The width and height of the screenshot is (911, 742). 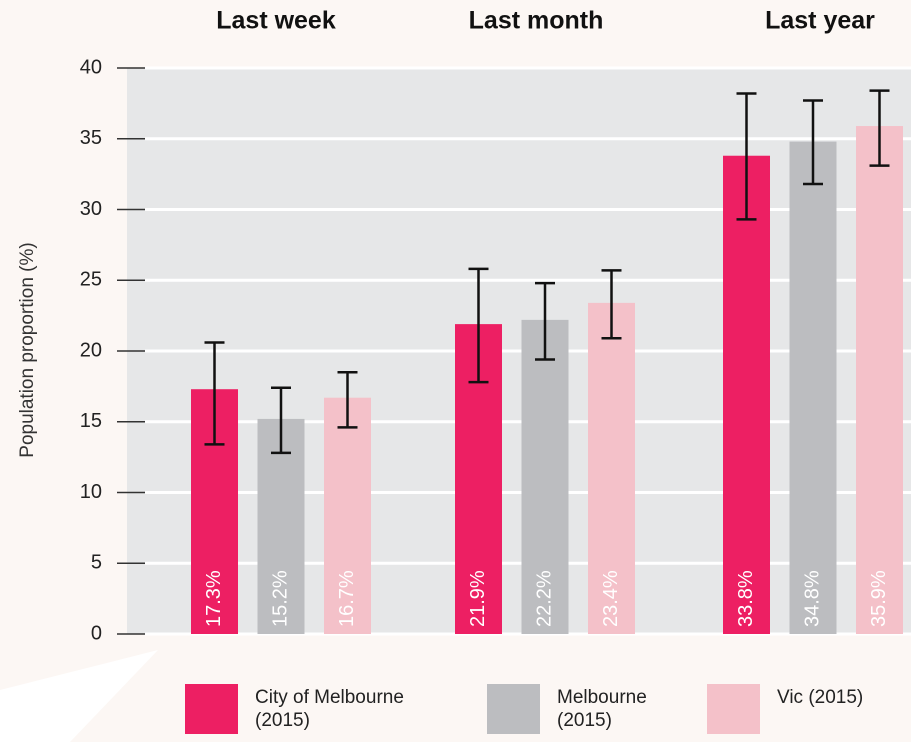 What do you see at coordinates (746, 598) in the screenshot?
I see `value-label: 33.8%` at bounding box center [746, 598].